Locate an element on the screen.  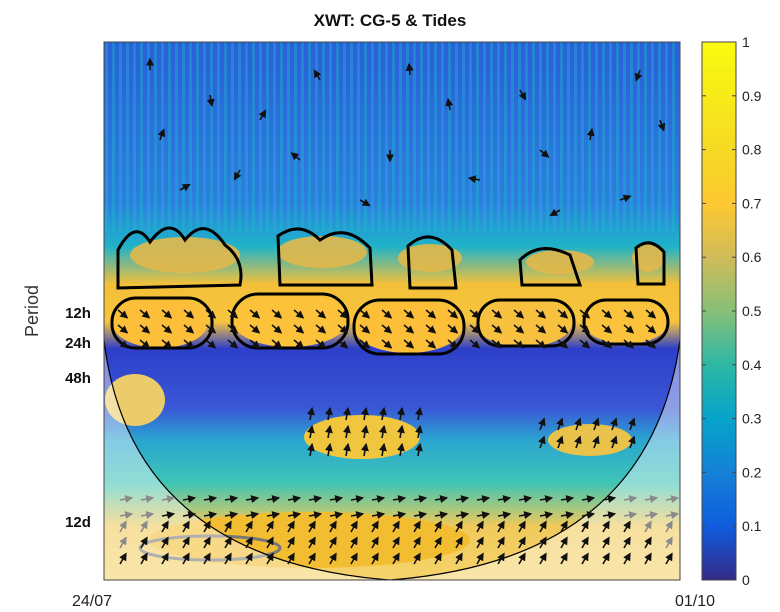
colorbar-gradient is located at coordinates (719, 311).